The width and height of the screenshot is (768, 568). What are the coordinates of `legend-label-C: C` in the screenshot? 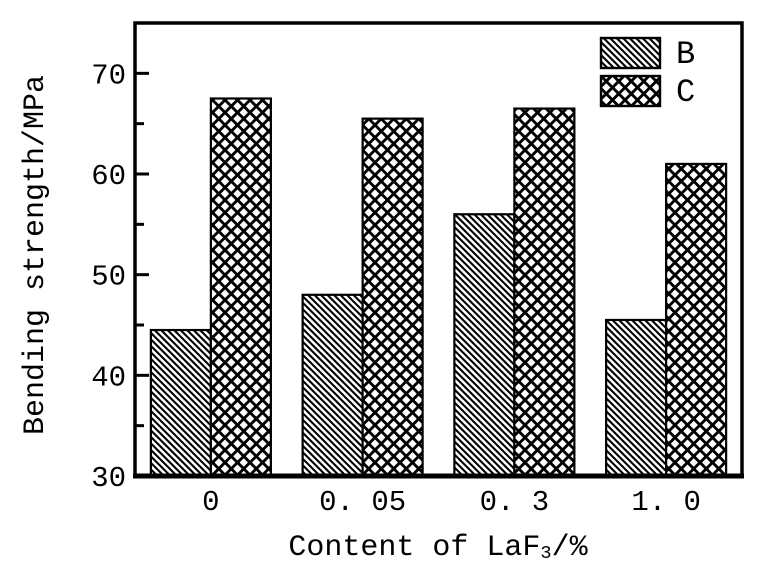 It's located at (685, 92).